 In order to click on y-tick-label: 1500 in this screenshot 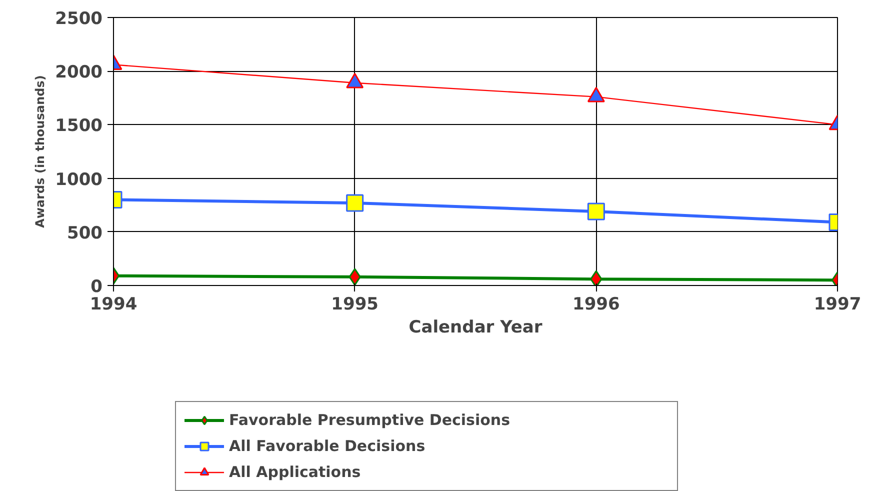, I will do `click(79, 126)`.